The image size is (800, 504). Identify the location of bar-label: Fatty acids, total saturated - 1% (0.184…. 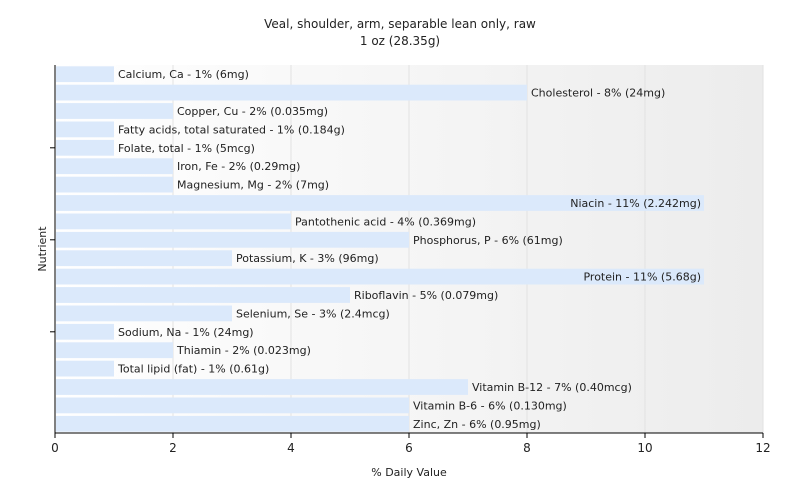
(231, 129).